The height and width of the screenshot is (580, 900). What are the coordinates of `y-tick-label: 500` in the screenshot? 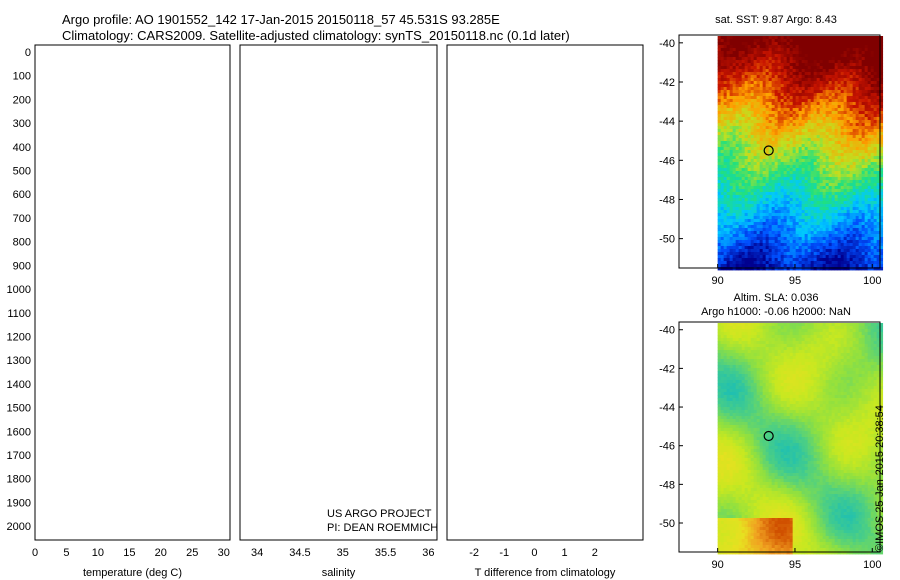 It's located at (22, 172).